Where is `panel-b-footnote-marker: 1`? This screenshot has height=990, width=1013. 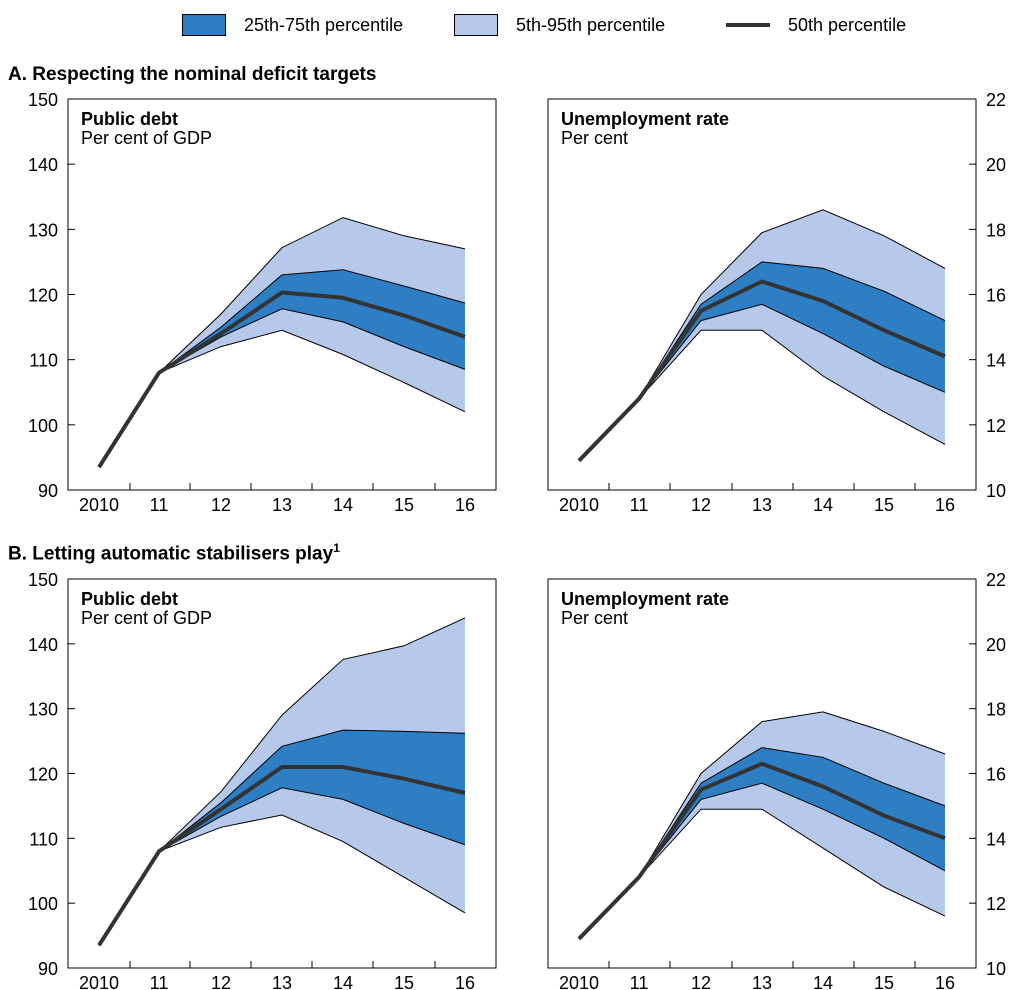
panel-b-footnote-marker: 1 is located at coordinates (336, 548).